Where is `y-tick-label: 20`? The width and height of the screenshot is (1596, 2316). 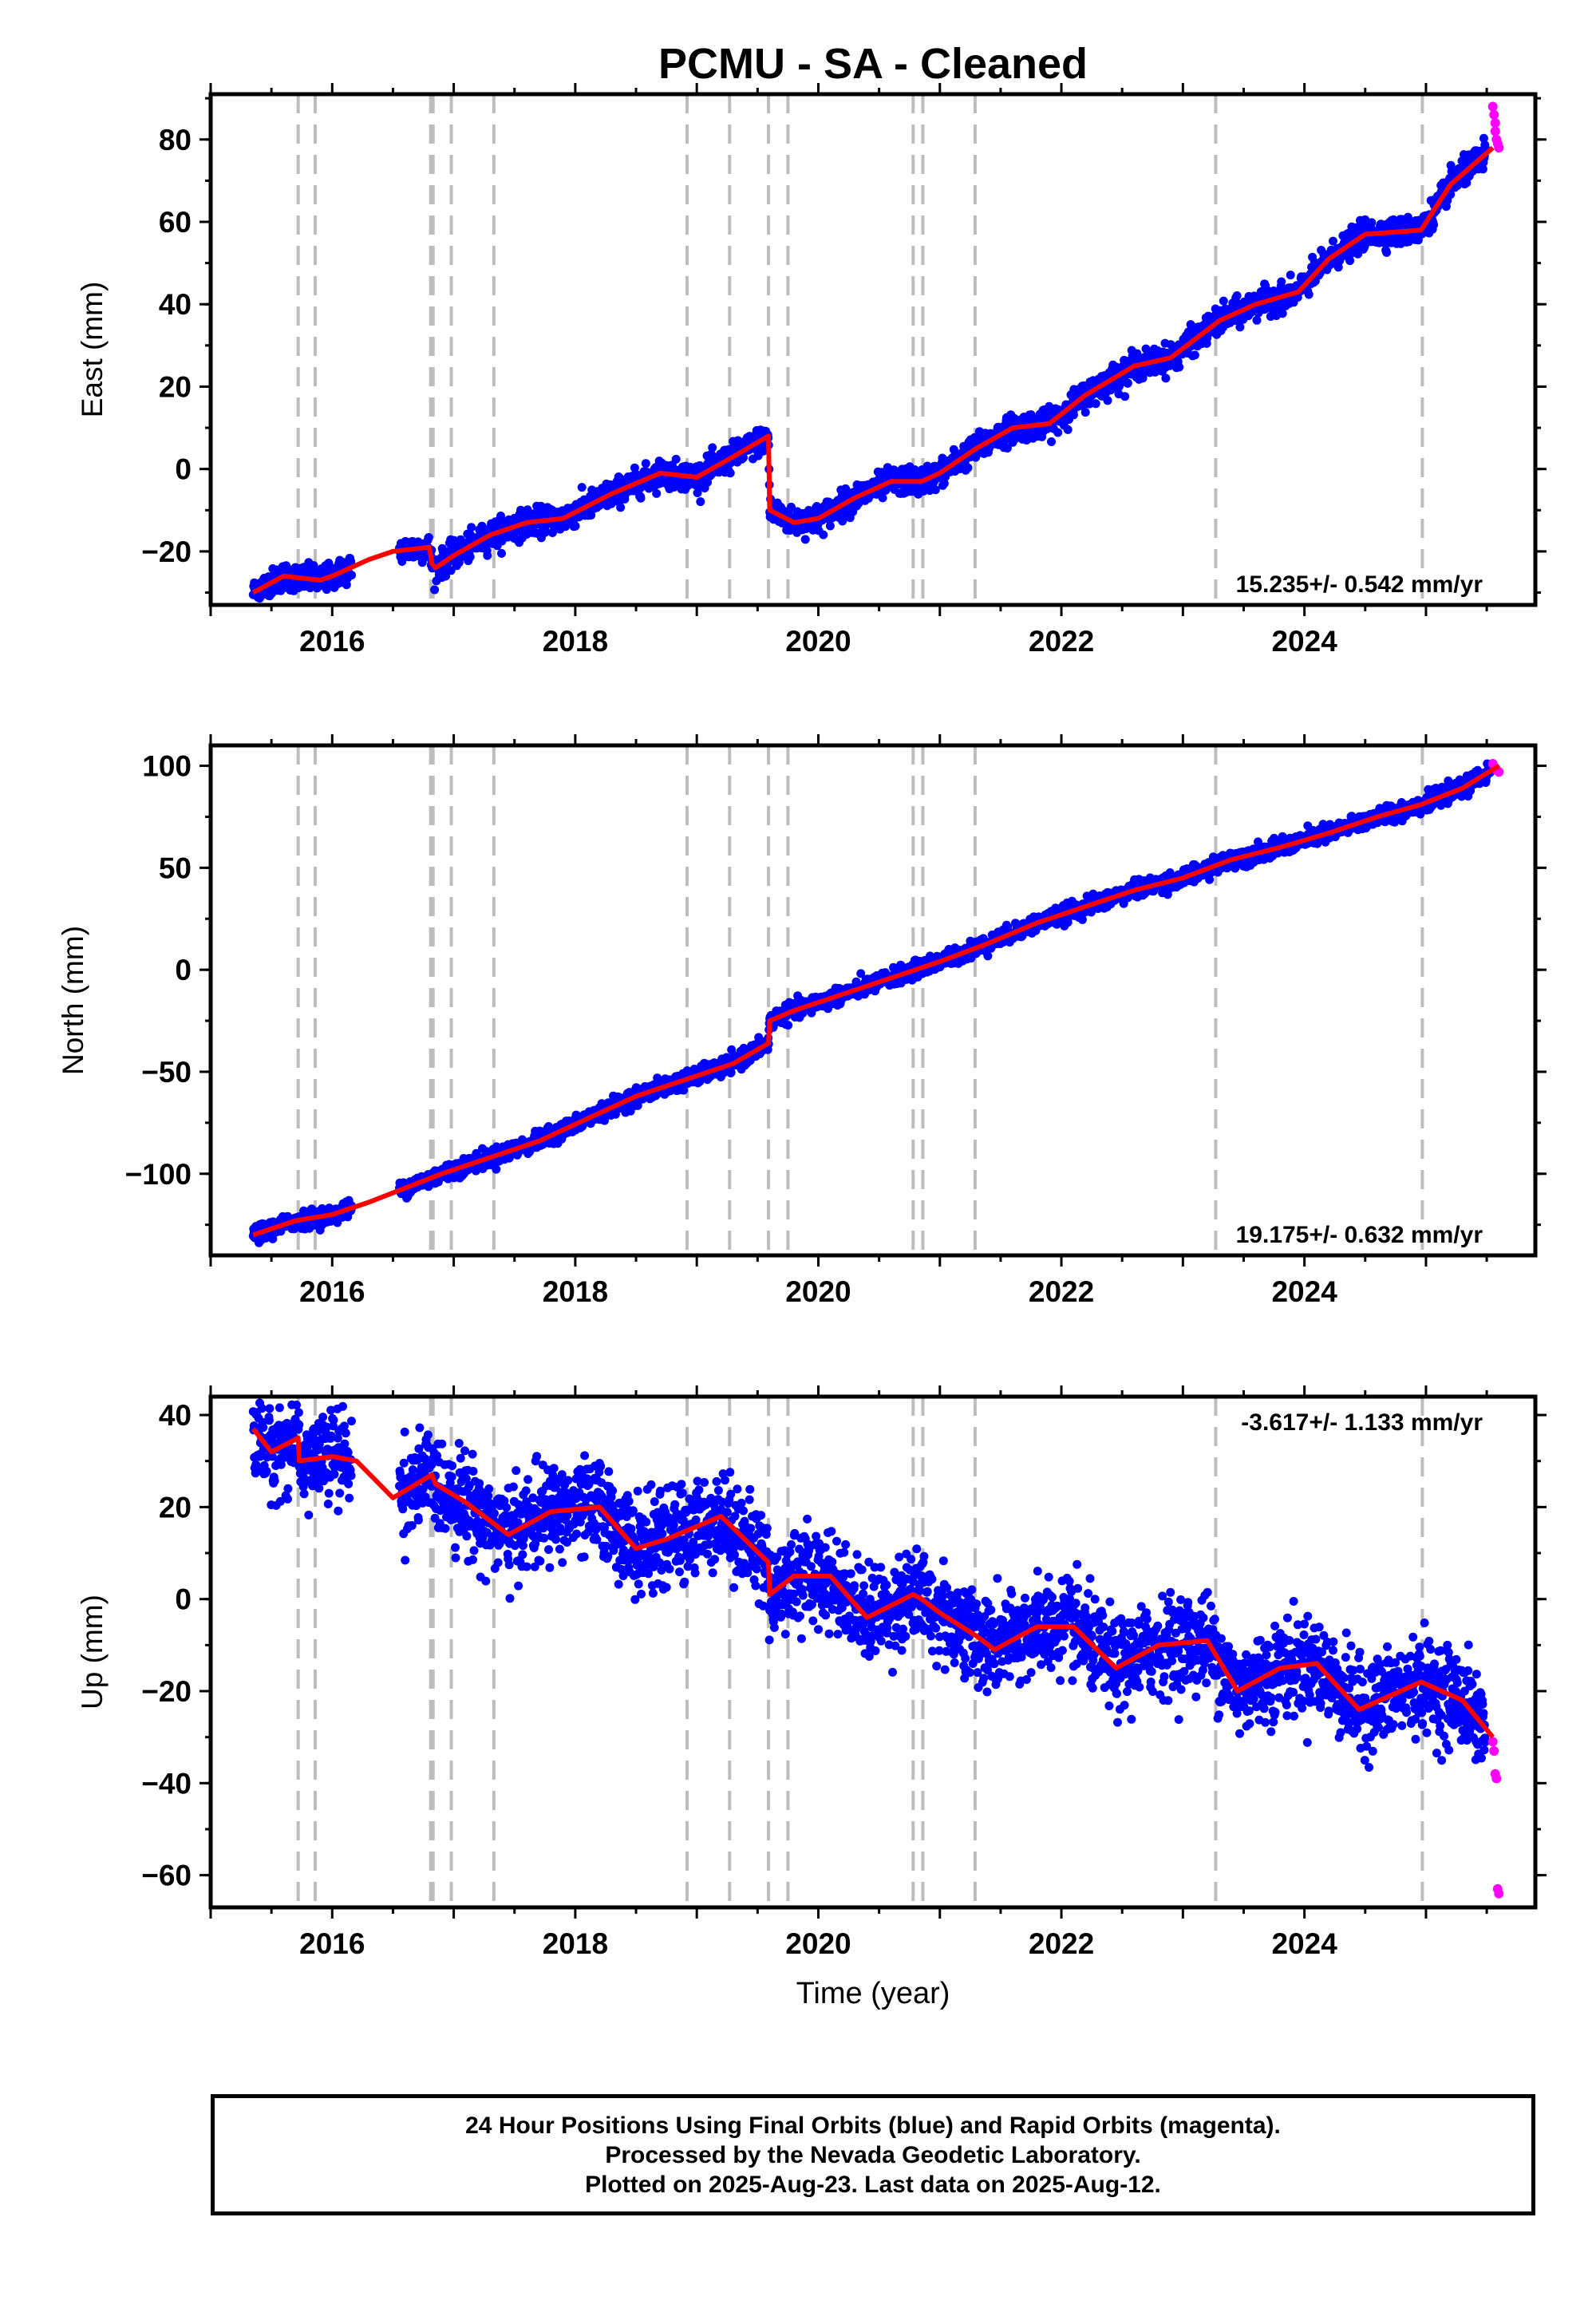
y-tick-label: 20 is located at coordinates (175, 386).